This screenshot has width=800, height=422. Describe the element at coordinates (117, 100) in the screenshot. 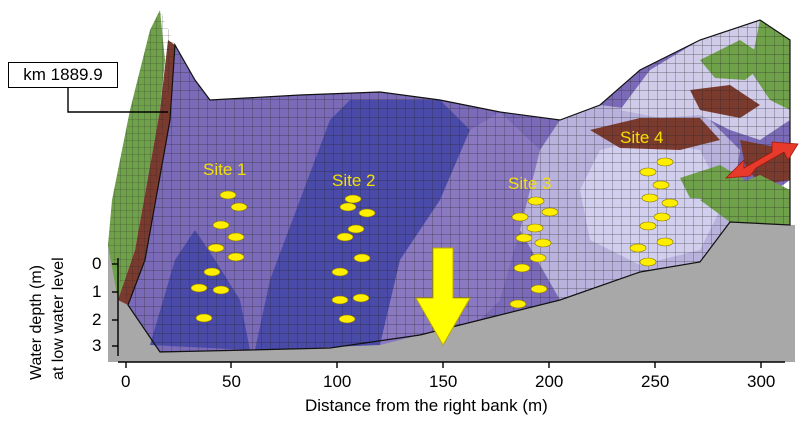

I see `km-leader-line` at that location.